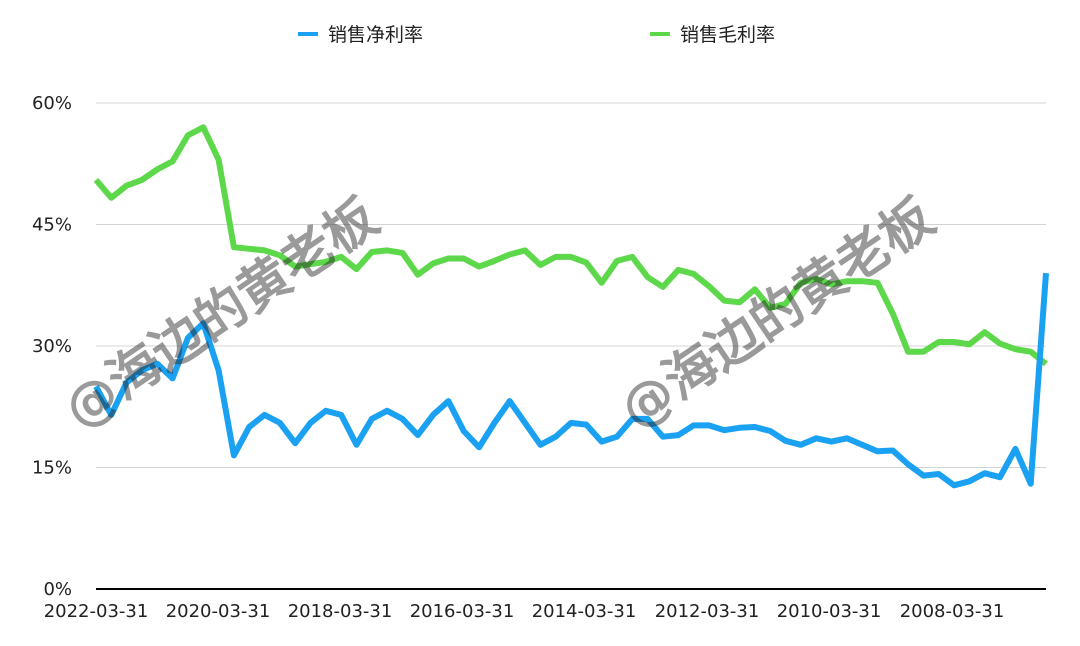  Describe the element at coordinates (340, 611) in the screenshot. I see `x-tick-label: 2018-03-31` at that location.